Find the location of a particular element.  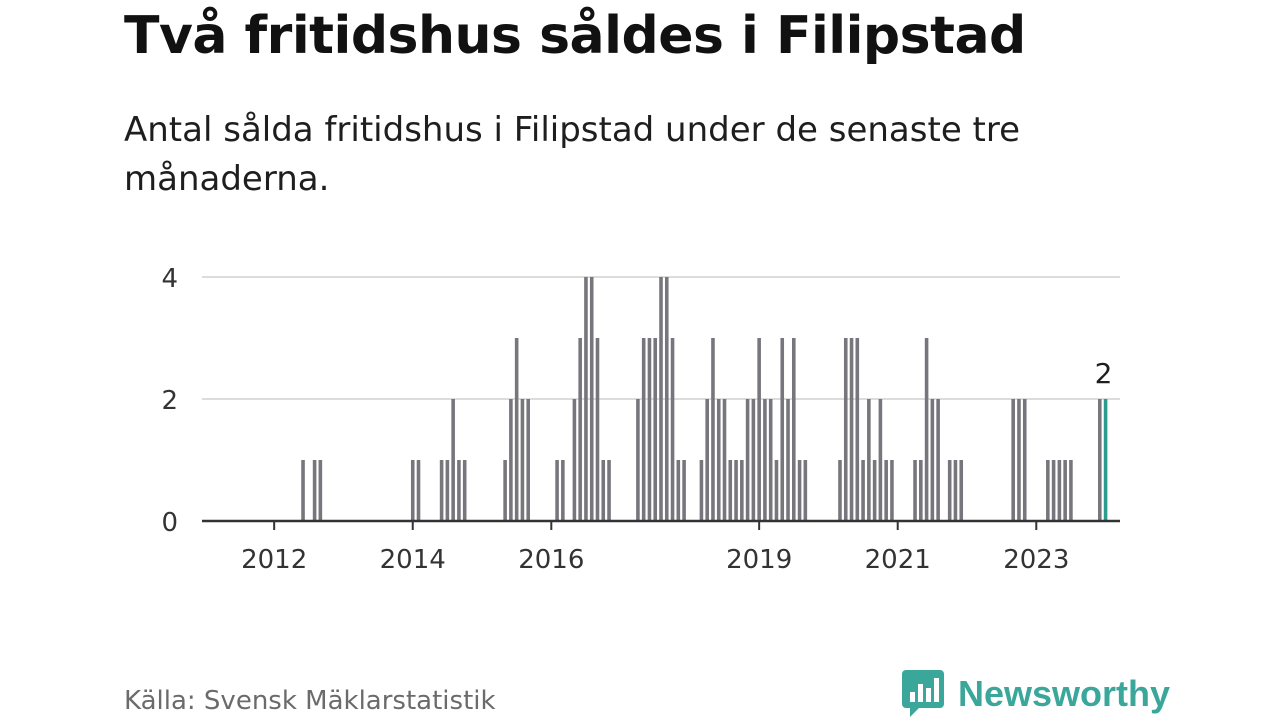

x-tick-label: 2016 is located at coordinates (551, 560).